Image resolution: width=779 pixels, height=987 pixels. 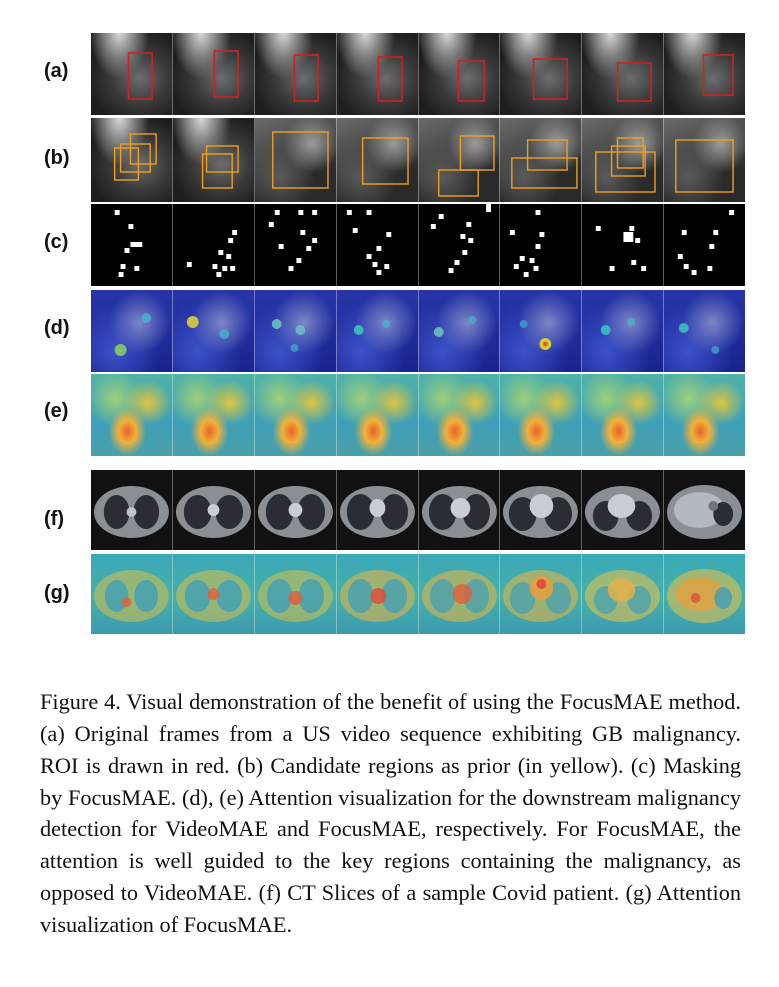 I want to click on strip-f-ct-slices, so click(x=418, y=510).